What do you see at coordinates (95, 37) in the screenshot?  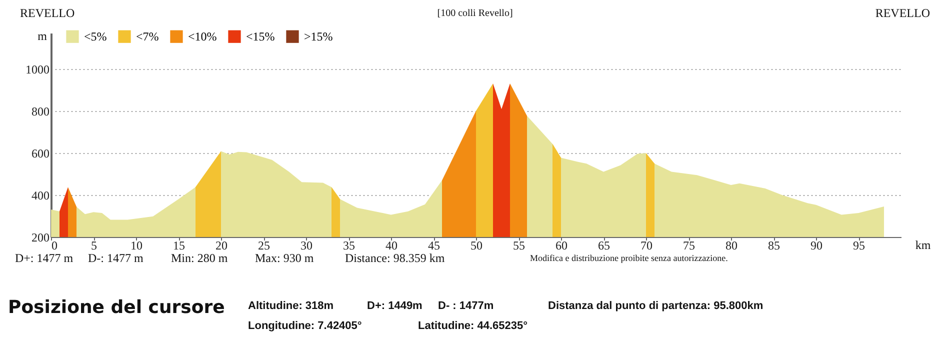 I see `legend-label: <5%` at bounding box center [95, 37].